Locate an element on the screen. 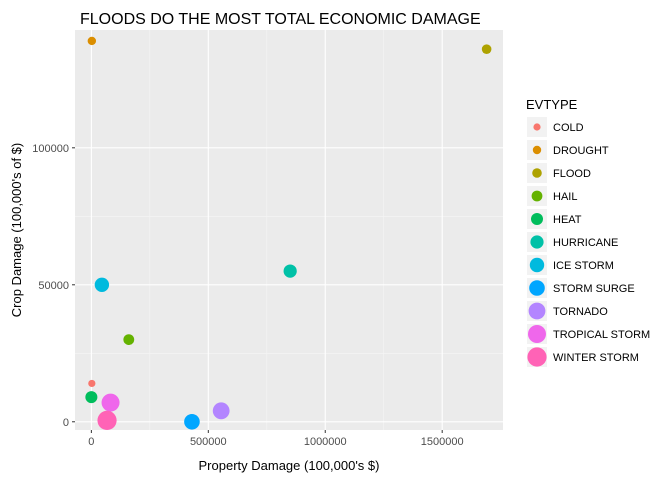 The image size is (672, 480). y-tick-label: 100000 is located at coordinates (50, 149).